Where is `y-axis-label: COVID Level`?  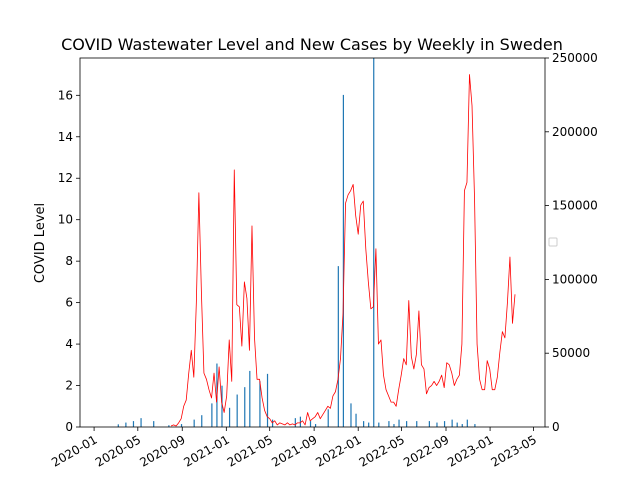
y-axis-label: COVID Level is located at coordinates (40, 243).